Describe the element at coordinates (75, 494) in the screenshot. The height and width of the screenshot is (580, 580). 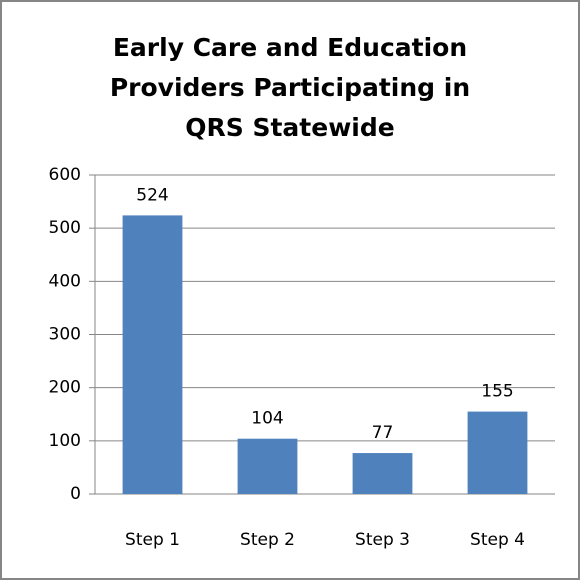
I see `y-tick-label: 0` at that location.